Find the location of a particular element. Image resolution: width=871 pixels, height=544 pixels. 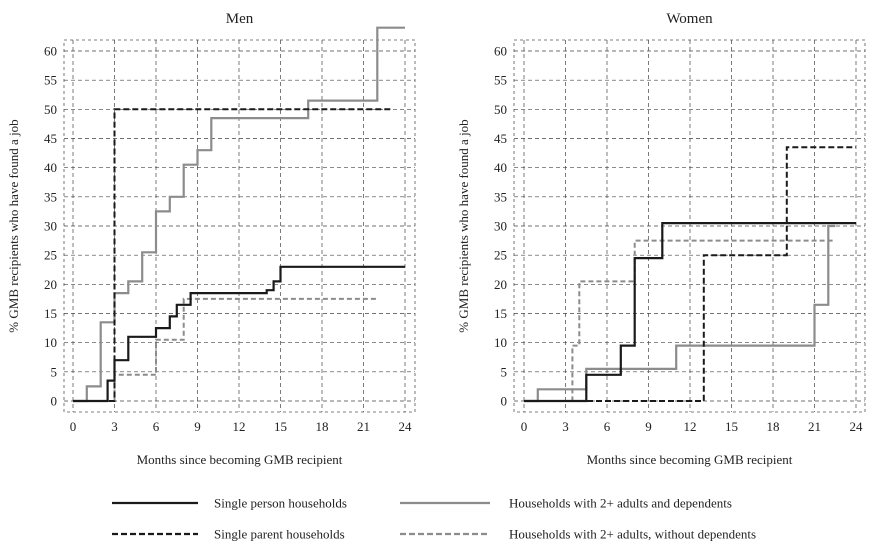

legend-label: Households with 2+ adults and dependents is located at coordinates (620, 503).